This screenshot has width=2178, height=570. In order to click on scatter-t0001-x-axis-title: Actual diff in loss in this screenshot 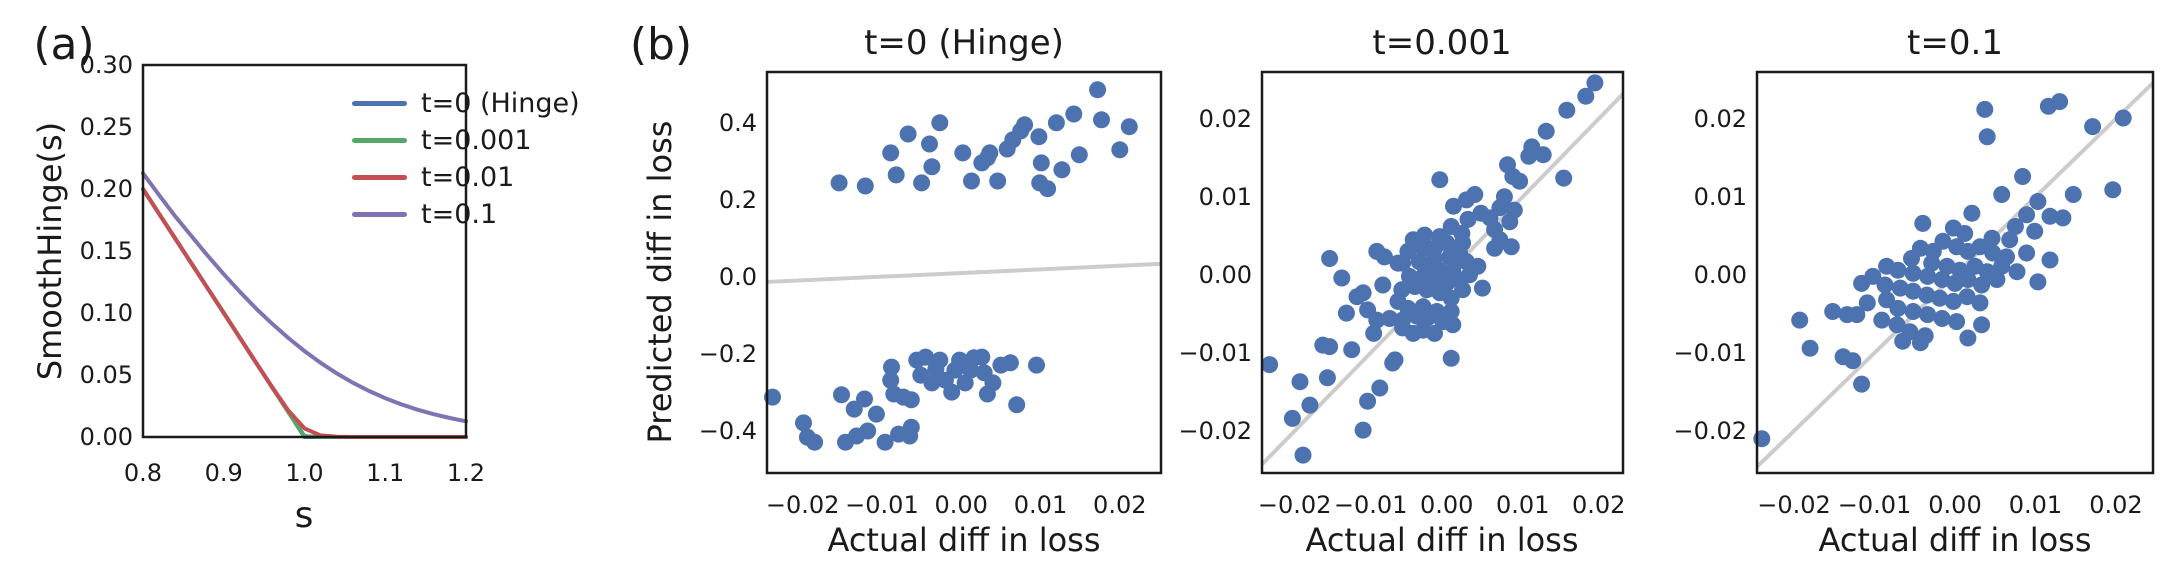, I will do `click(1442, 540)`.